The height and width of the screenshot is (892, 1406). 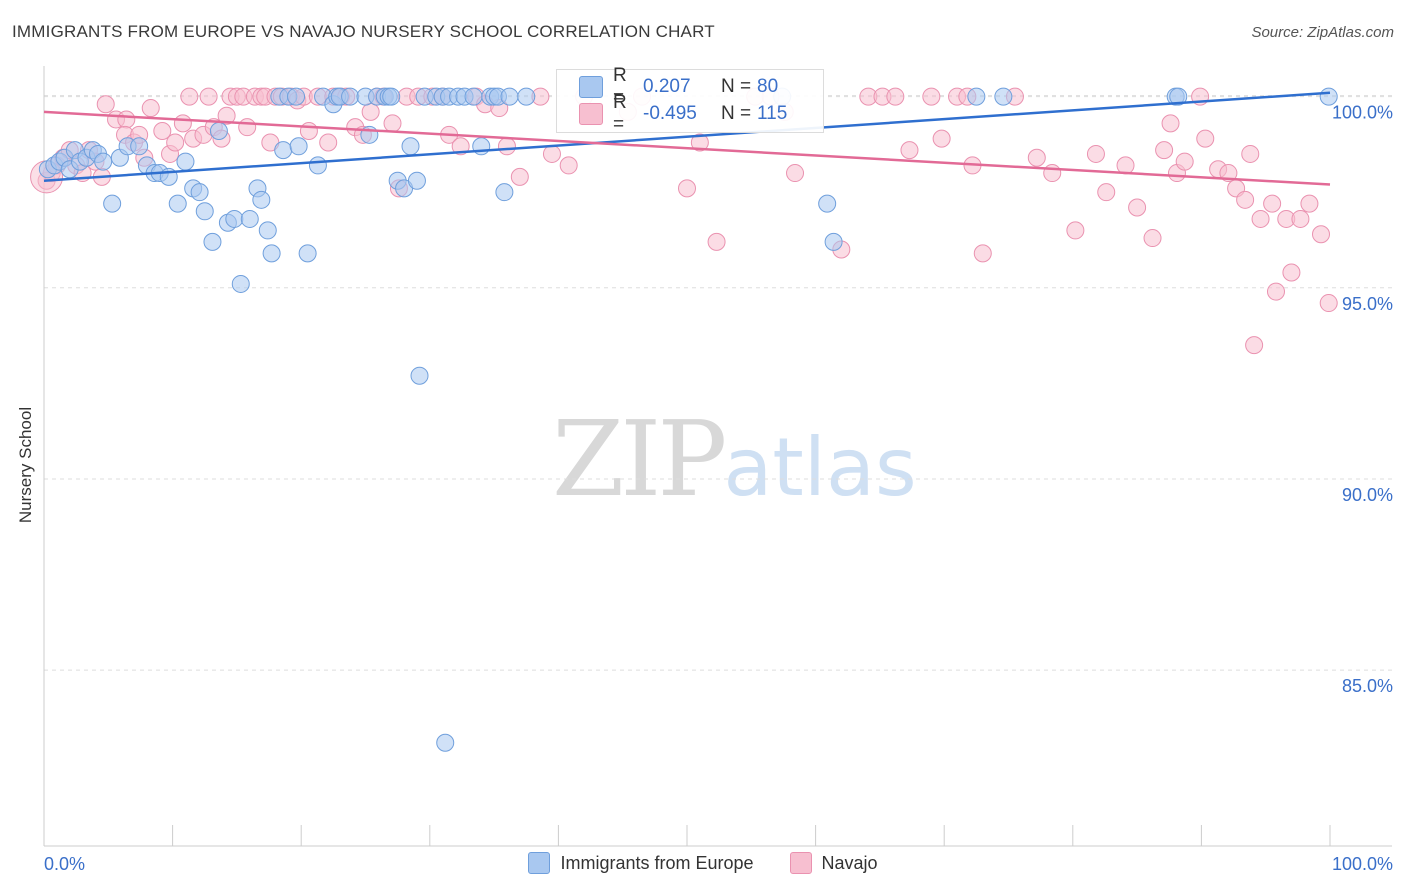 What do you see at coordinates (1367, 686) in the screenshot?
I see `y-tick-label: 85.0%` at bounding box center [1367, 686].